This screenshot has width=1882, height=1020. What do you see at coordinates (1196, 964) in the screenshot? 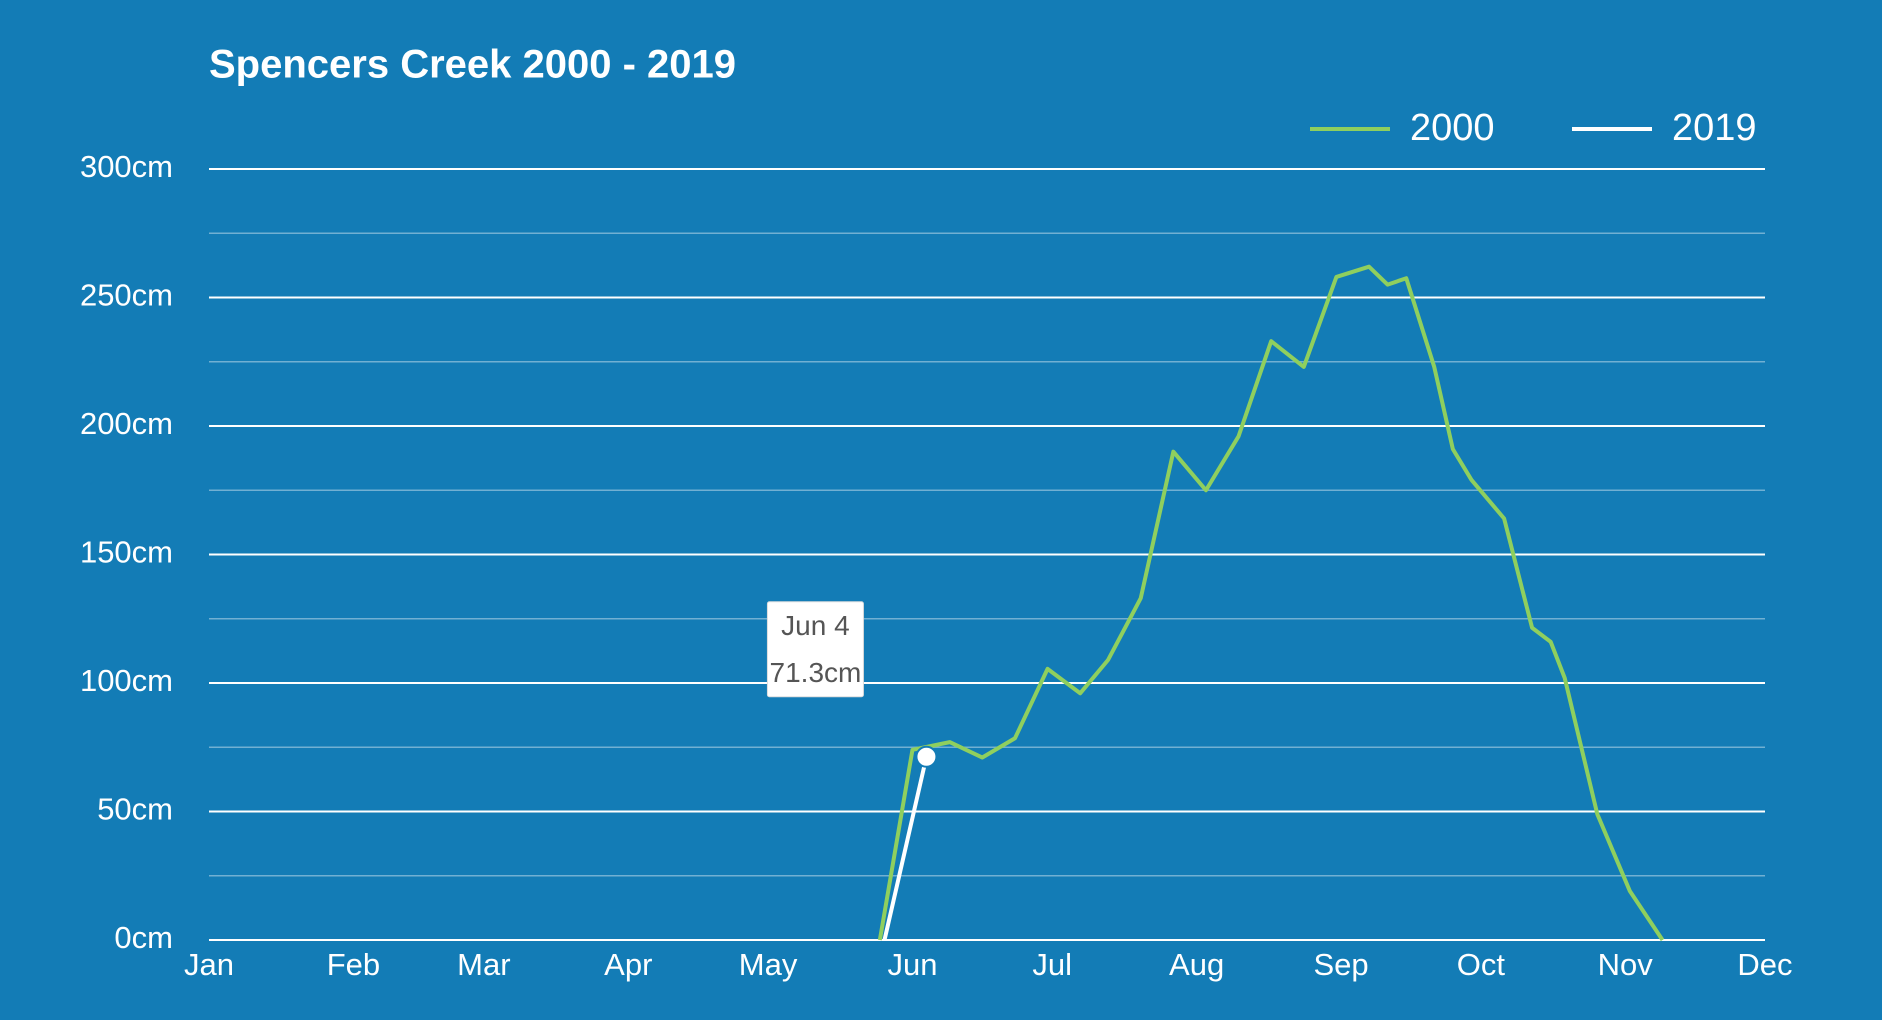
I see `x-tick-label: Aug` at bounding box center [1196, 964].